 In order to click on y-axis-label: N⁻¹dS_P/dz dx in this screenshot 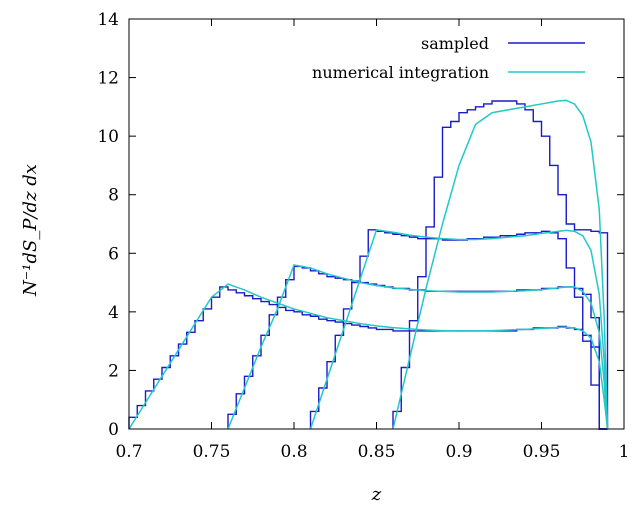, I will do `click(30, 230)`.